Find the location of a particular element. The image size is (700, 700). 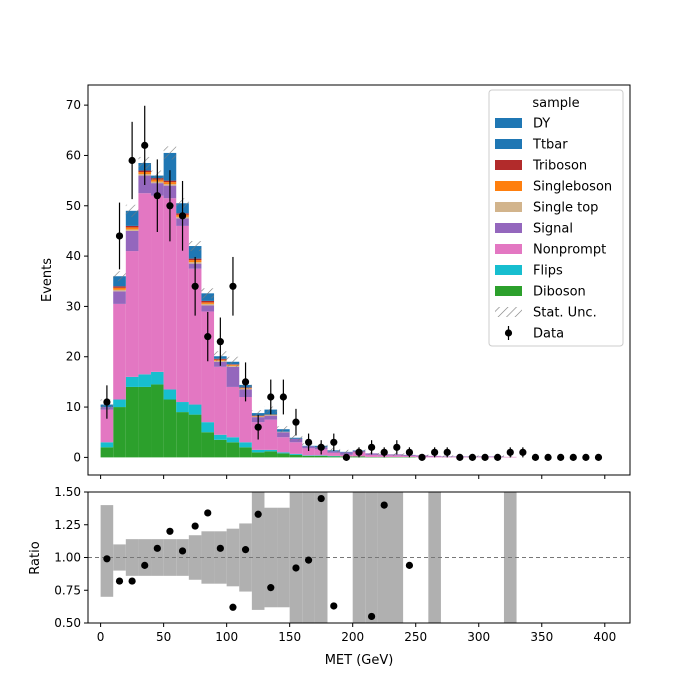

ratio-y-axis: 0.50 0.75 1.00 1.25 1.50 is located at coordinates (71, 557).